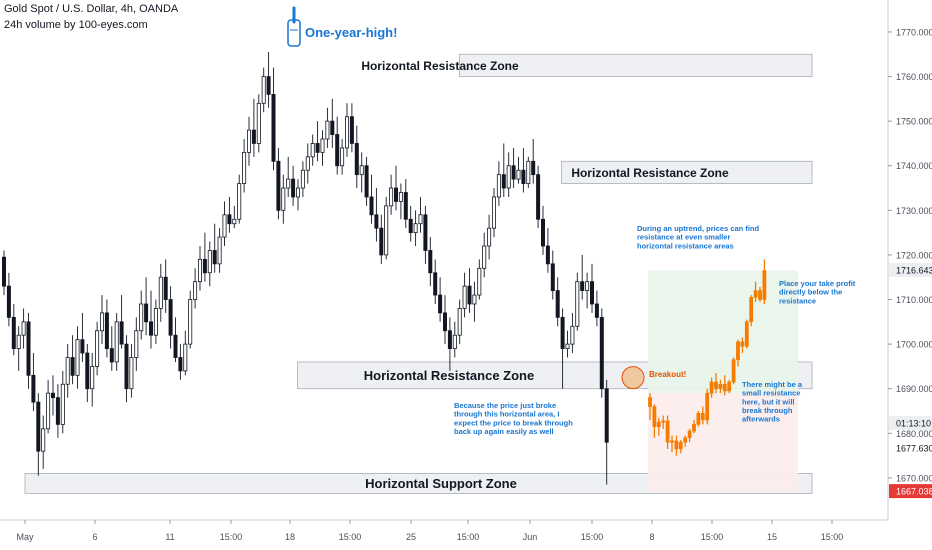 The width and height of the screenshot is (932, 550). Describe the element at coordinates (914, 478) in the screenshot. I see `y-tick-label: 1670.000` at that location.